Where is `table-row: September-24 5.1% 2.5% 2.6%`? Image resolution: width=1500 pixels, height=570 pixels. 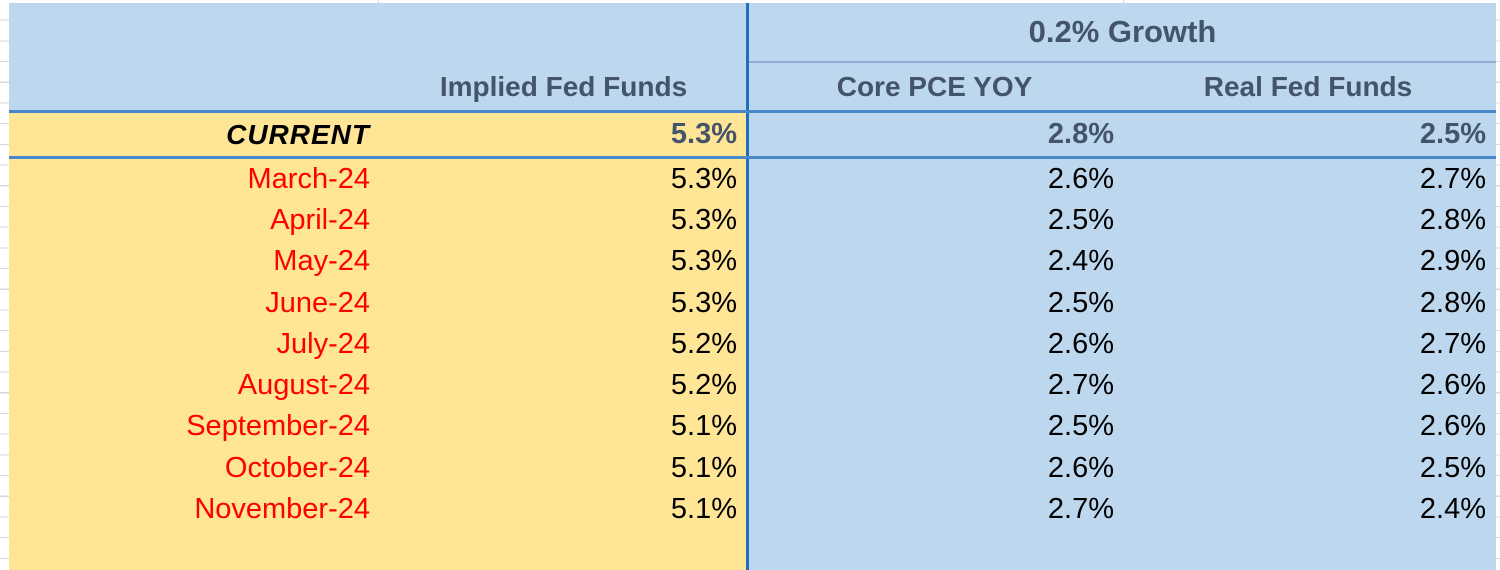 table-row: September-24 5.1% 2.5% 2.6% is located at coordinates (750, 426).